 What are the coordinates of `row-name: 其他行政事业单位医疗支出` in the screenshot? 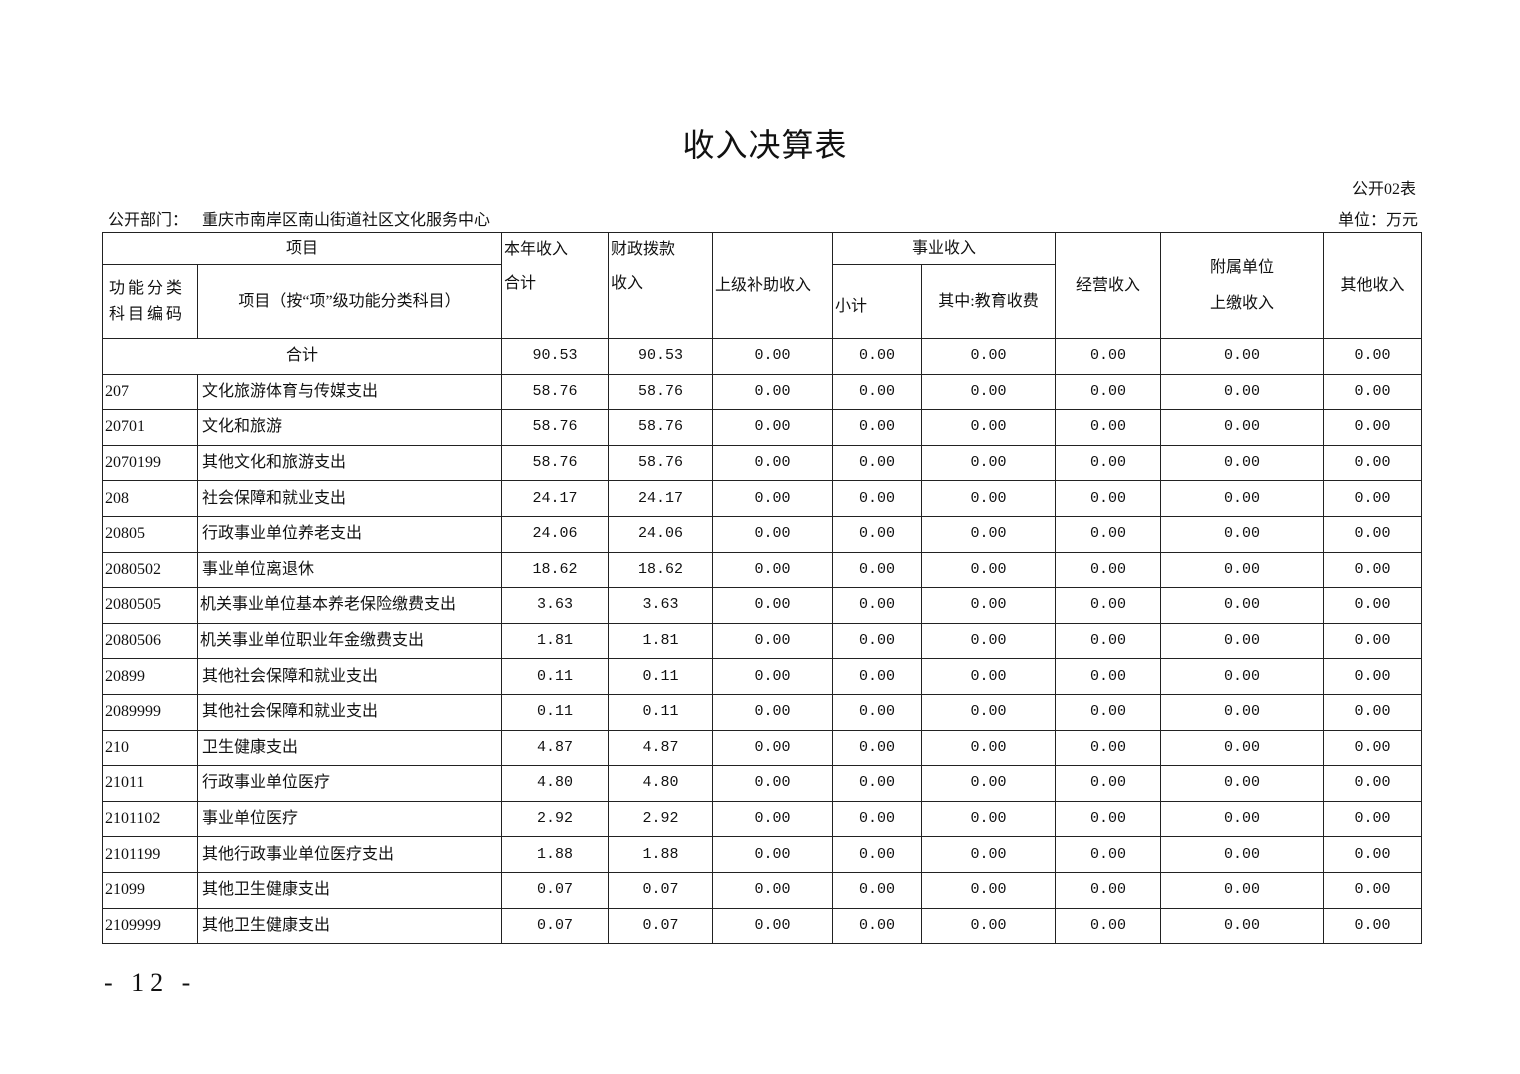 It's located at (349, 854).